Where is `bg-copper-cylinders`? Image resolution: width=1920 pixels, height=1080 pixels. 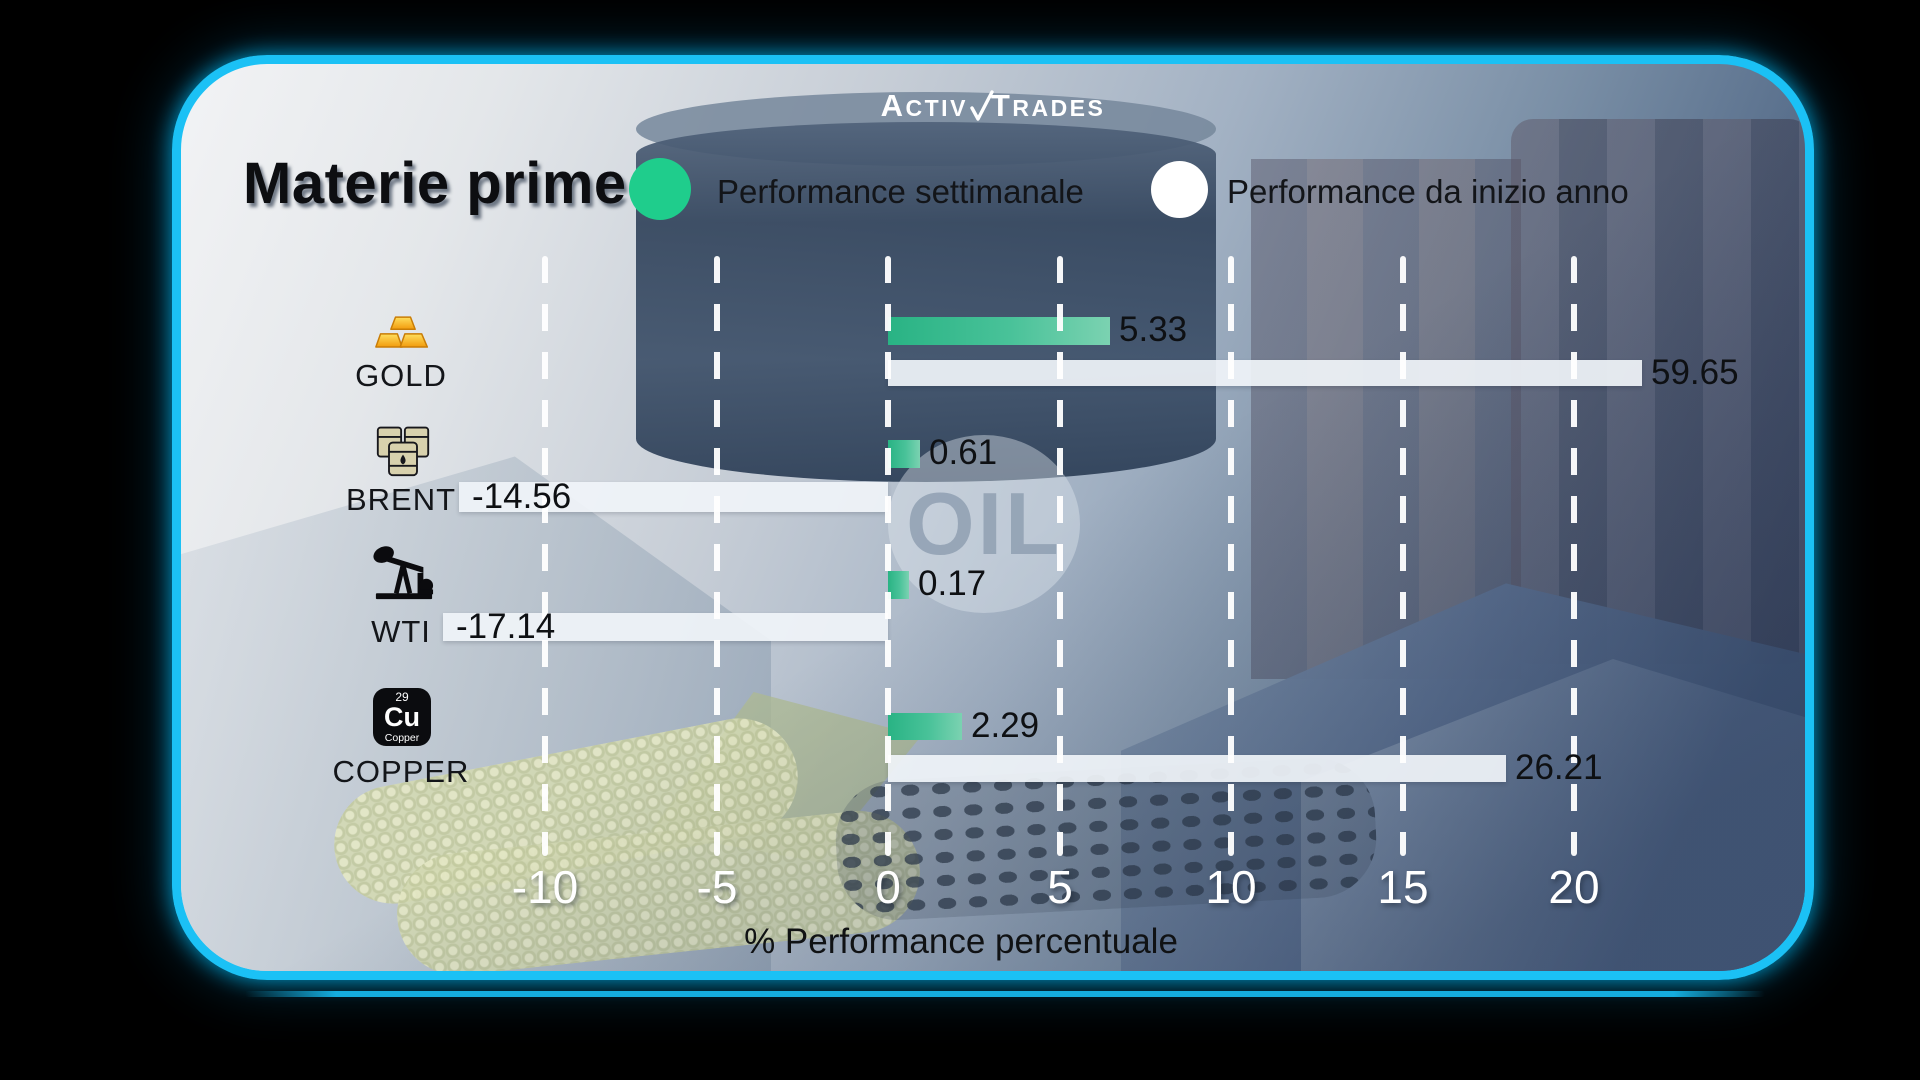 bg-copper-cylinders is located at coordinates (1386, 419).